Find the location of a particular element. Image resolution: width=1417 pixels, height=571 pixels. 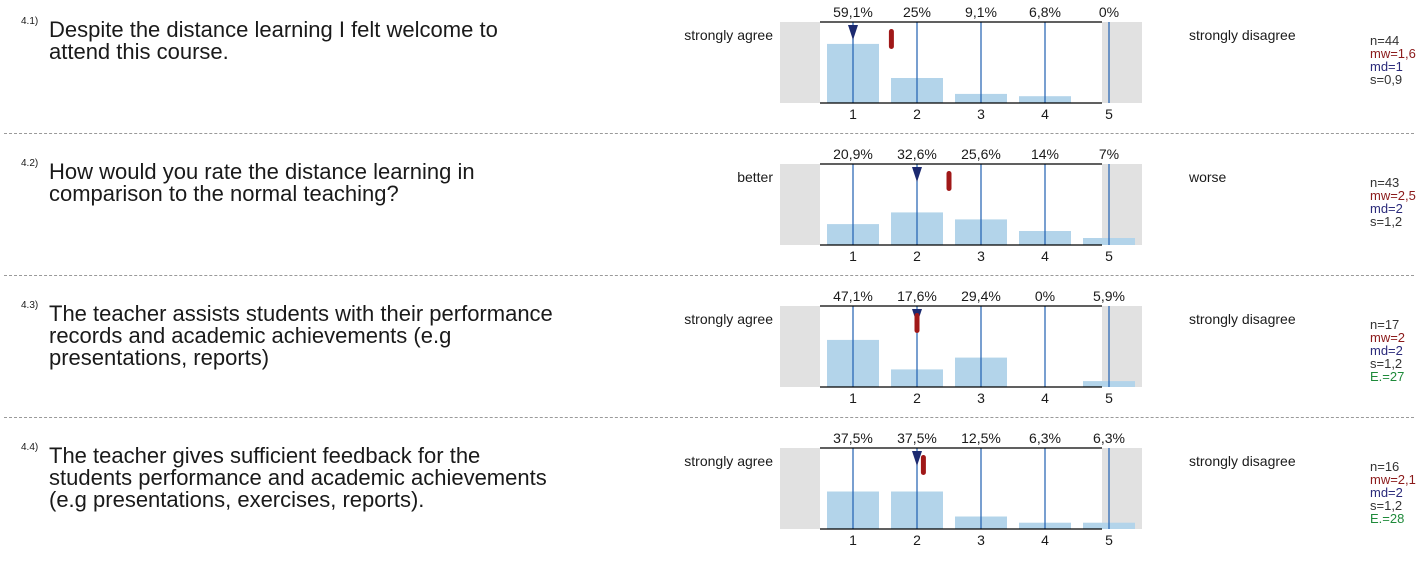

stat-mean: mw=2,1 is located at coordinates (1393, 479).